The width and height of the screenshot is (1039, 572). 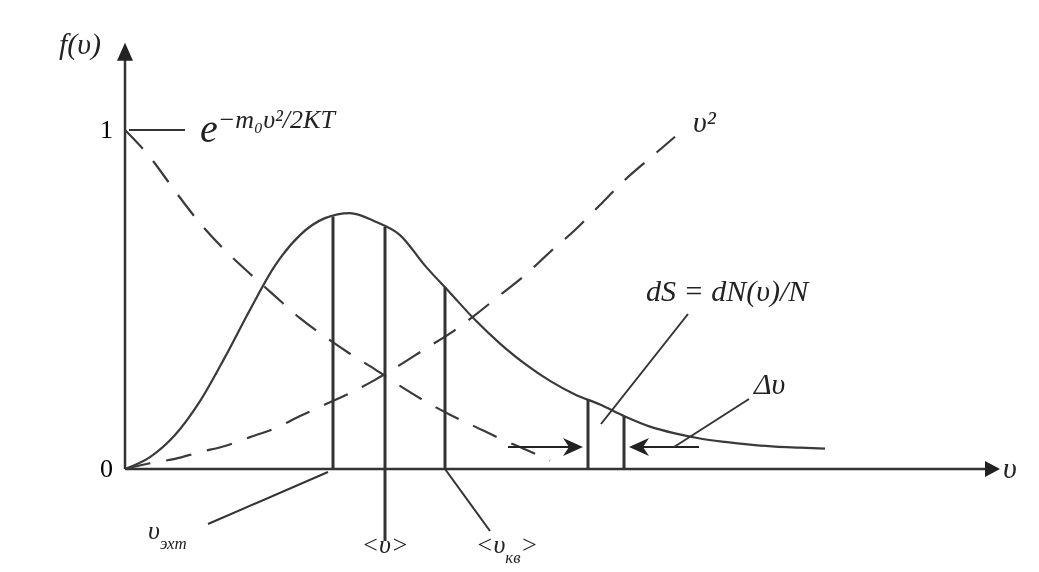 I want to click on text: υ$_{эхт}$, so click(x=167, y=534).